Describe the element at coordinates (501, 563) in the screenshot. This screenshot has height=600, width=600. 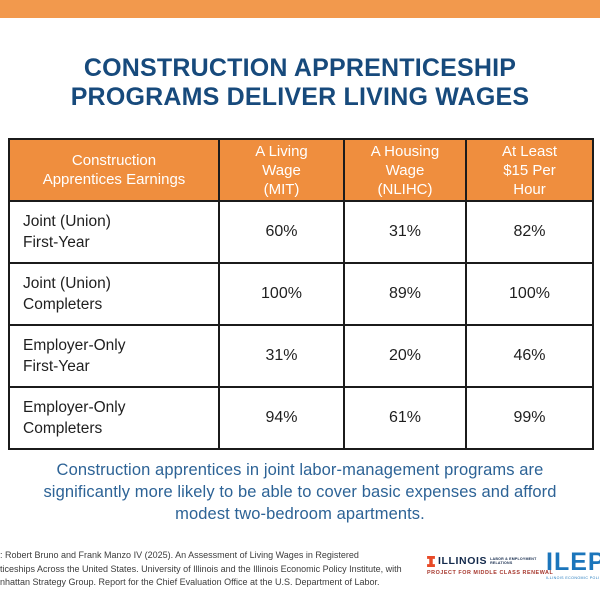
I see `dept-line-2: RELATIONS` at that location.